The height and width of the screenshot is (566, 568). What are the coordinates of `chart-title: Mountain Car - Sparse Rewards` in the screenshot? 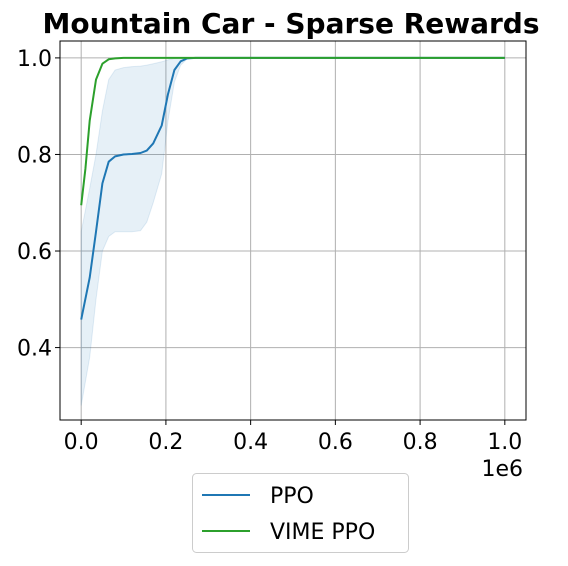 It's located at (290, 23).